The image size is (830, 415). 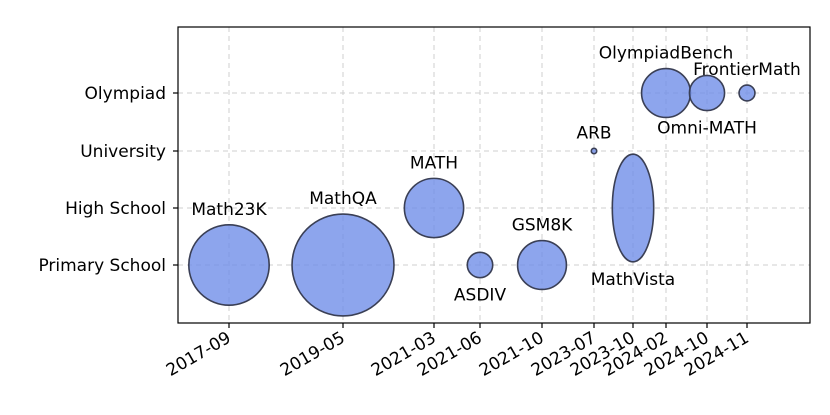 I want to click on y-tick-label: Primary School, so click(x=102, y=266).